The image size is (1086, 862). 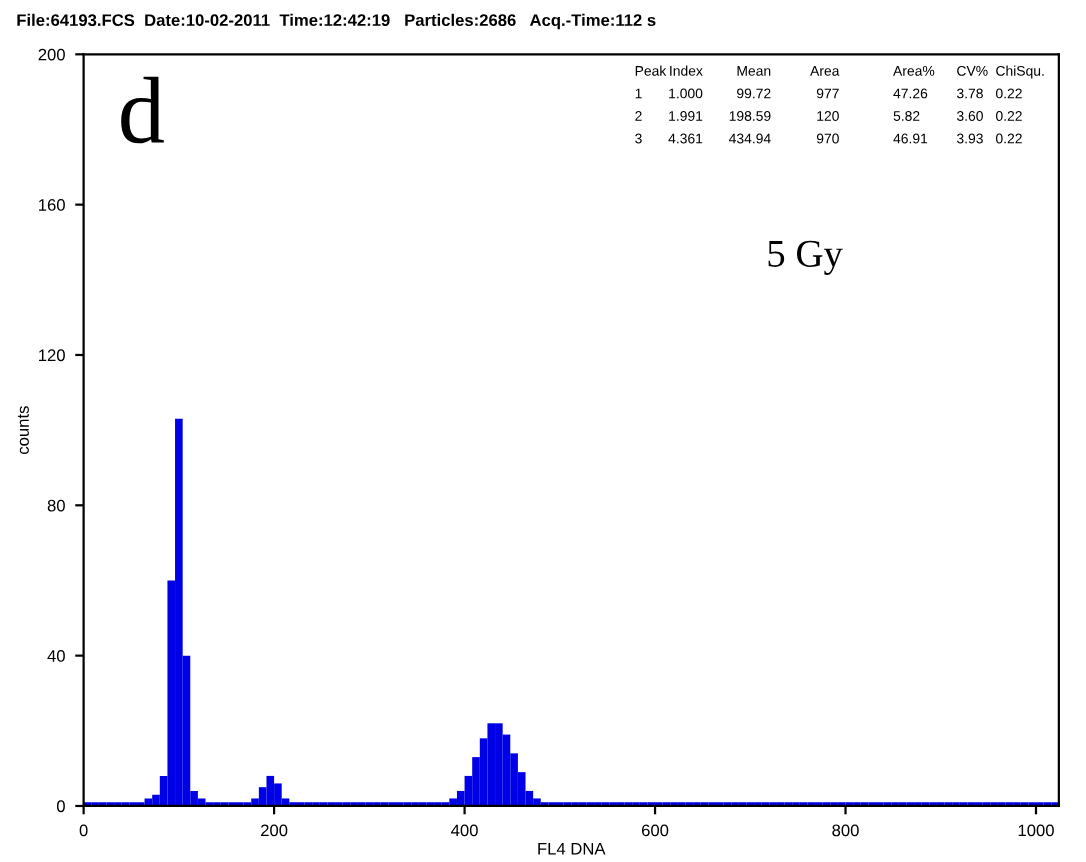 I want to click on x-tick-label: 600, so click(x=655, y=830).